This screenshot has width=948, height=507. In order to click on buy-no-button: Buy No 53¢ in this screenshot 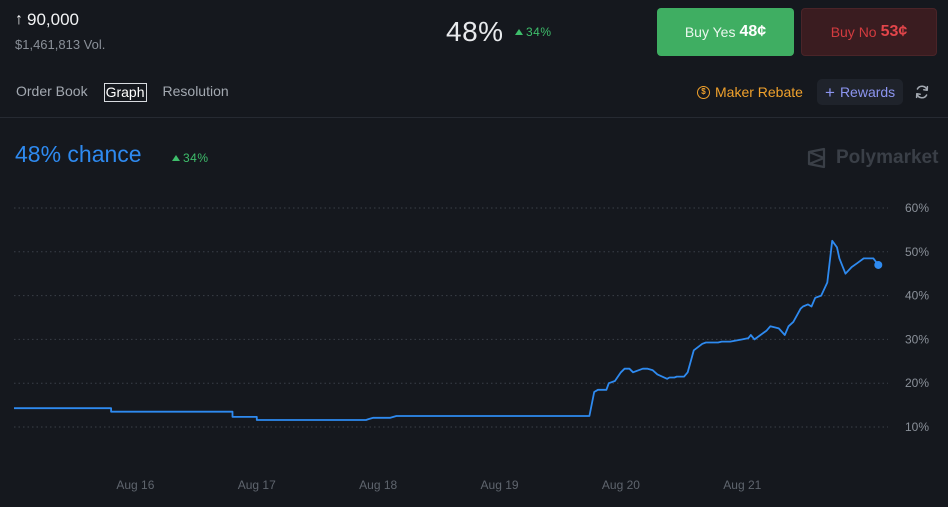, I will do `click(869, 32)`.